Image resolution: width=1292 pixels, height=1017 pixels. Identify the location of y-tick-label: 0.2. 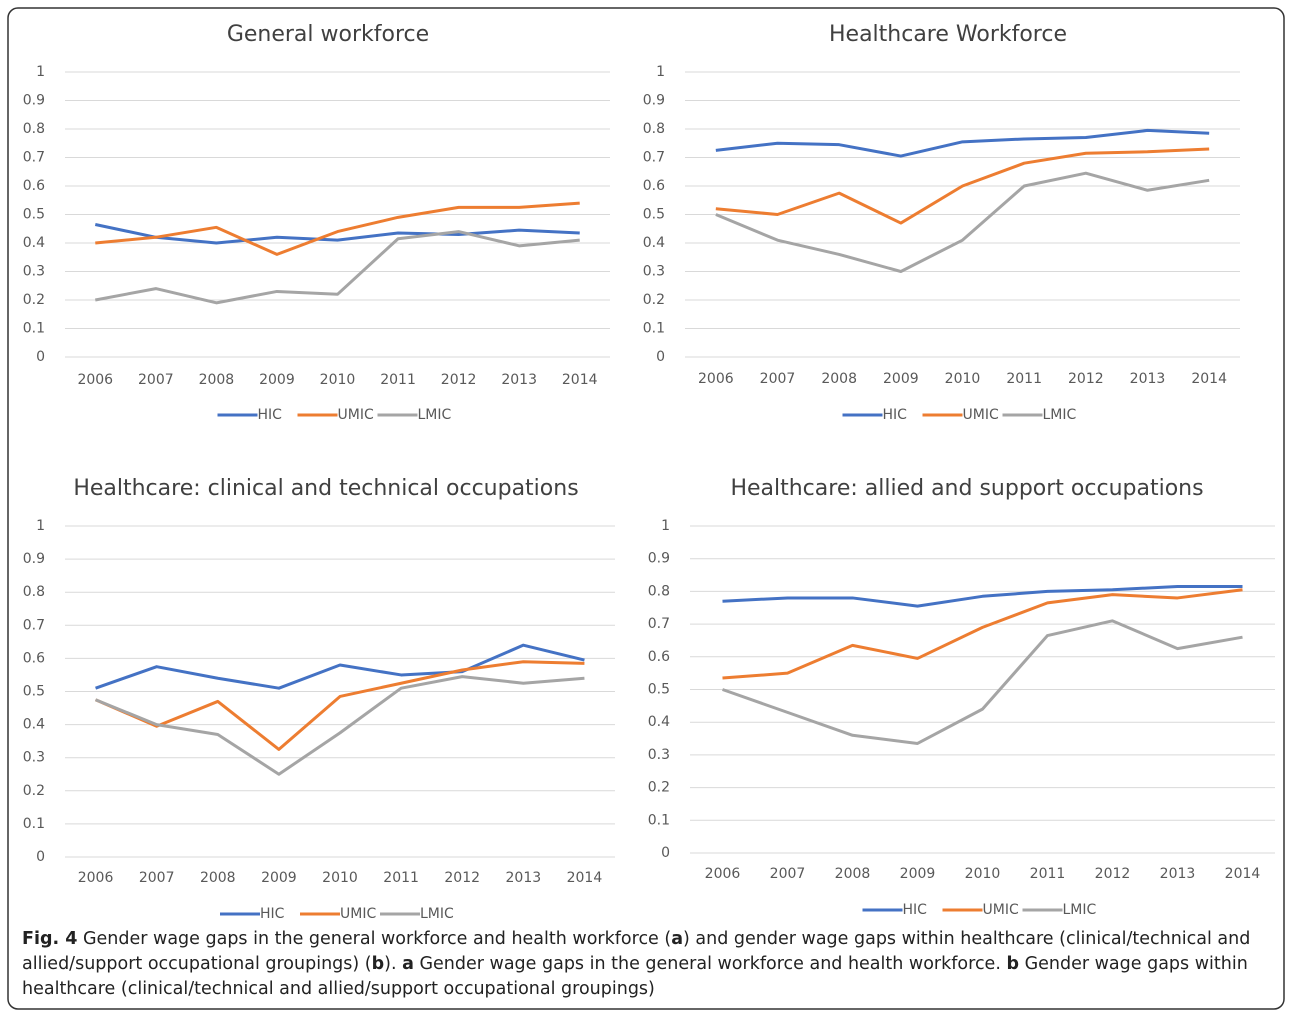
(34, 300).